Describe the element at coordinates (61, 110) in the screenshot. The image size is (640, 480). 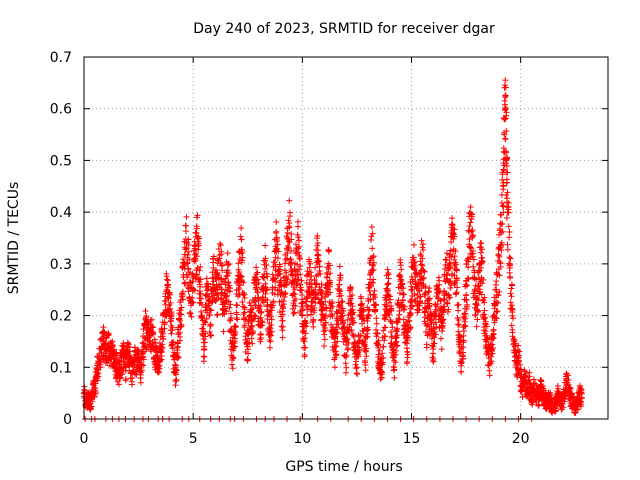
I see `y-tick-label: 0.6` at that location.